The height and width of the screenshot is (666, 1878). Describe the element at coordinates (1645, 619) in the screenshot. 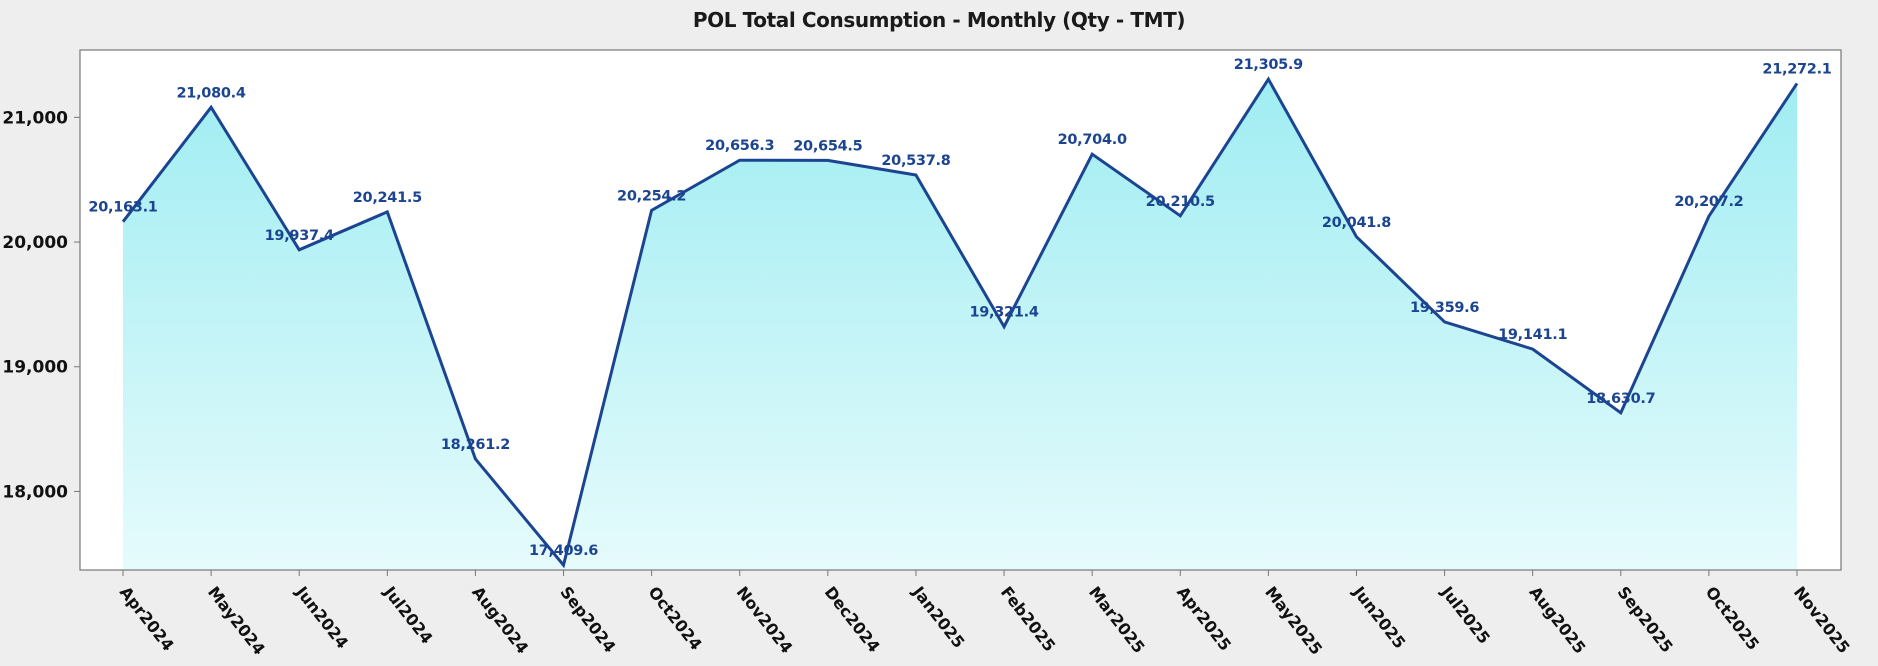

I see `x-tick-label: Sep2025` at that location.